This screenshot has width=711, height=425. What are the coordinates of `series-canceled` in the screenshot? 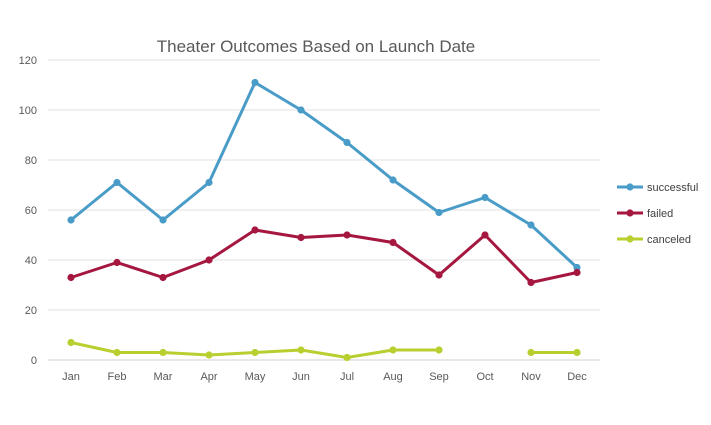 It's located at (324, 350).